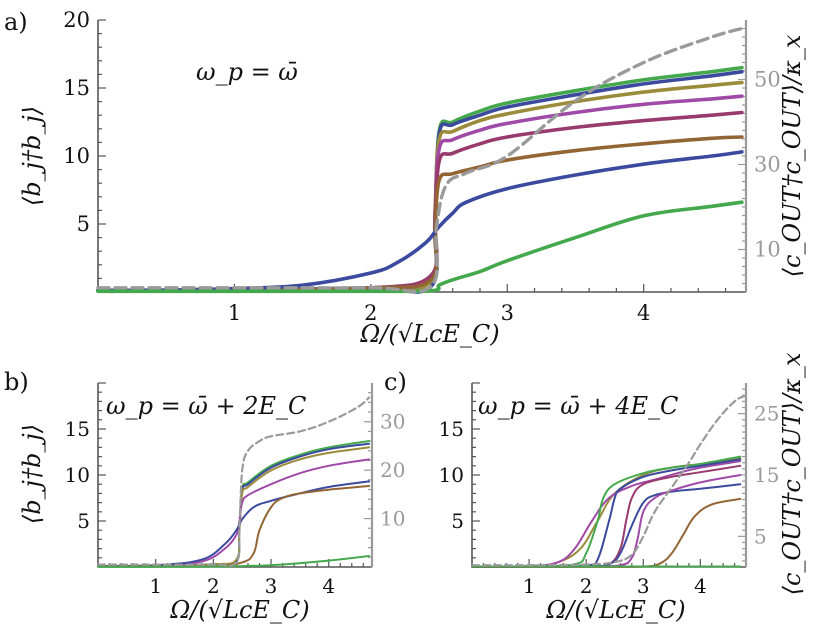 The image size is (831, 636). What do you see at coordinates (395, 382) in the screenshot?
I see `panel-label: c)` at bounding box center [395, 382].